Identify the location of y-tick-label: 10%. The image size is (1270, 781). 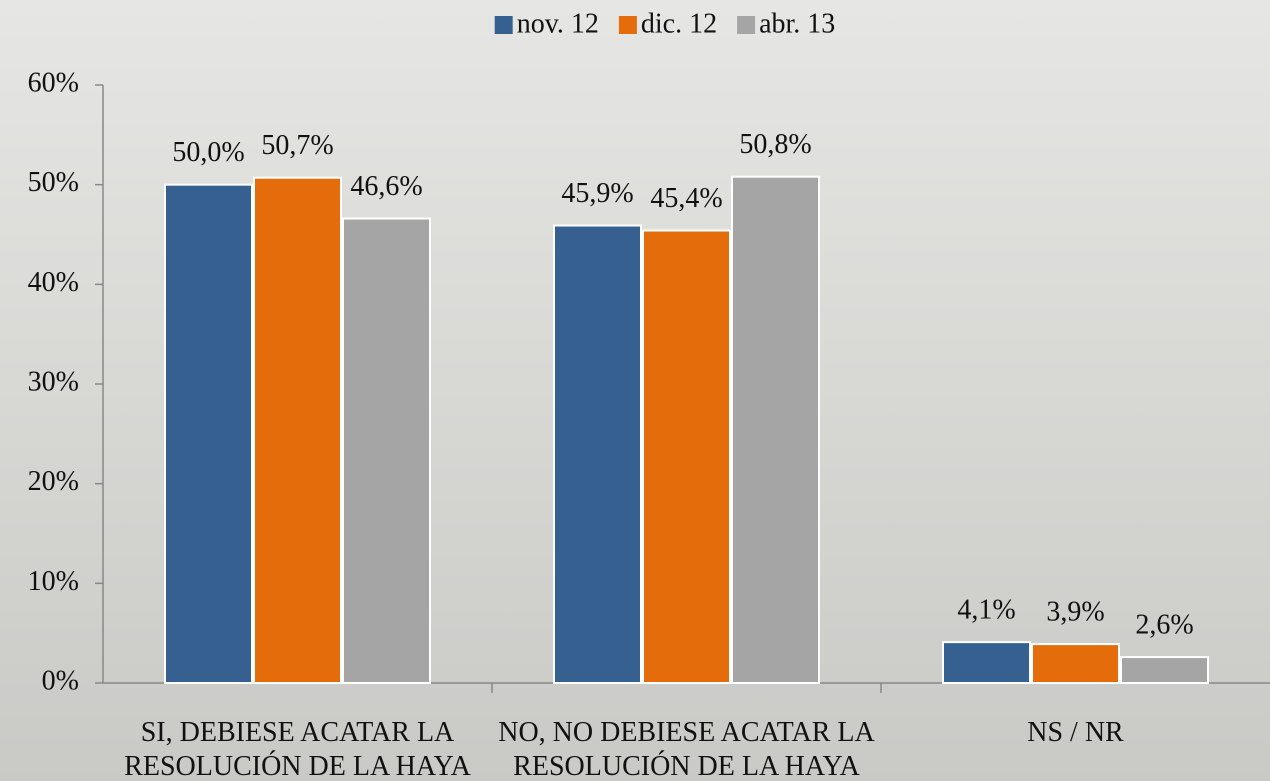
(53, 581).